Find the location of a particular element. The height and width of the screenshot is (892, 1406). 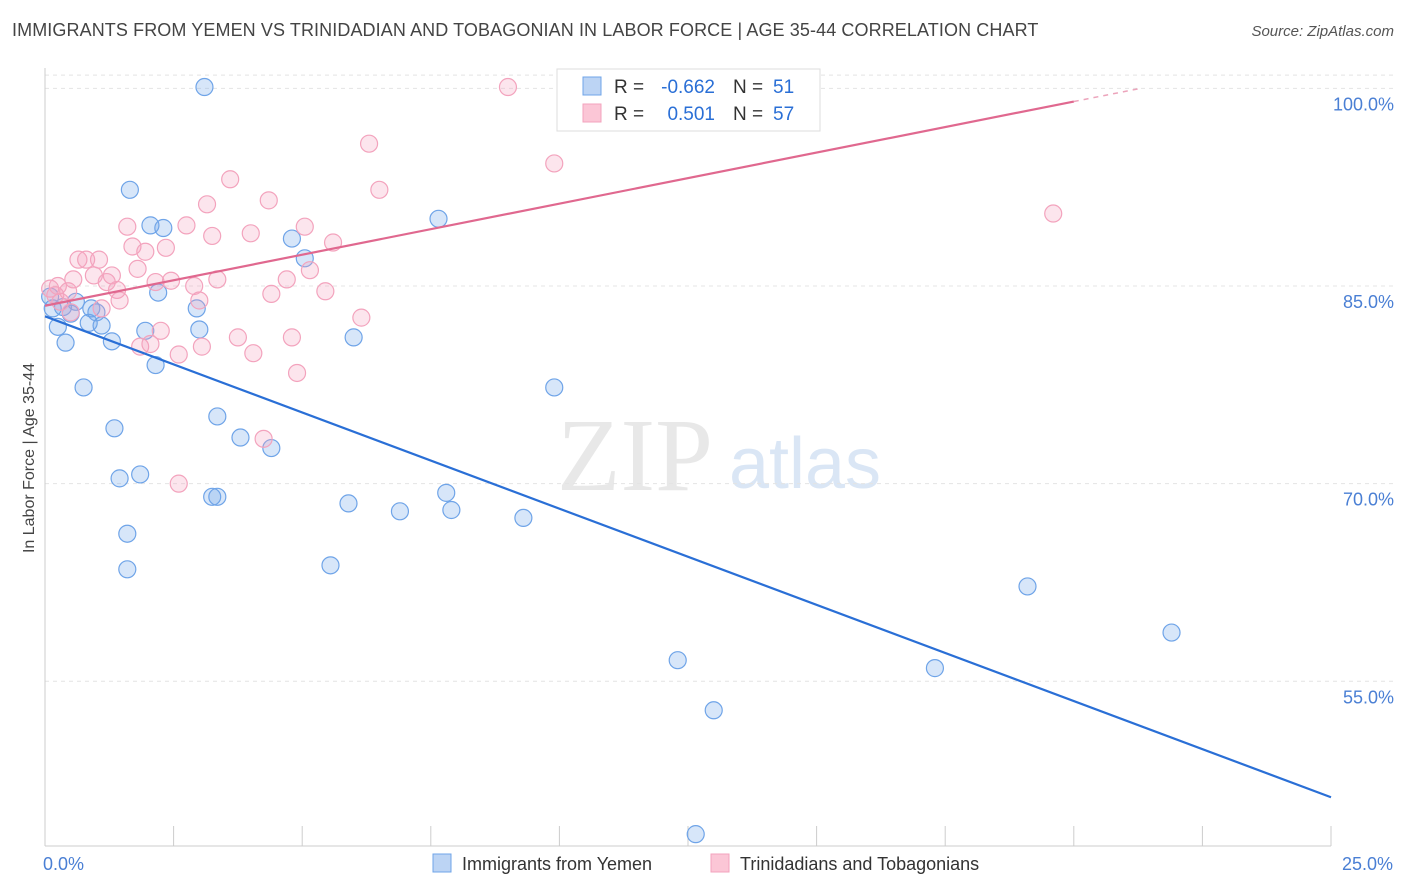

stats-r-label-2: R = is located at coordinates (629, 114).